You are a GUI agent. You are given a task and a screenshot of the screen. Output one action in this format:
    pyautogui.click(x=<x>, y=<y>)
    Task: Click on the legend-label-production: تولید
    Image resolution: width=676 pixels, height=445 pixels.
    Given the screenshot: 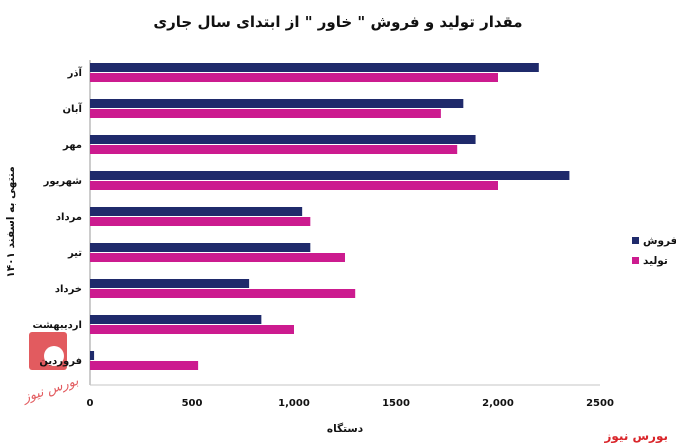 What is the action you would take?
    pyautogui.click(x=655, y=261)
    